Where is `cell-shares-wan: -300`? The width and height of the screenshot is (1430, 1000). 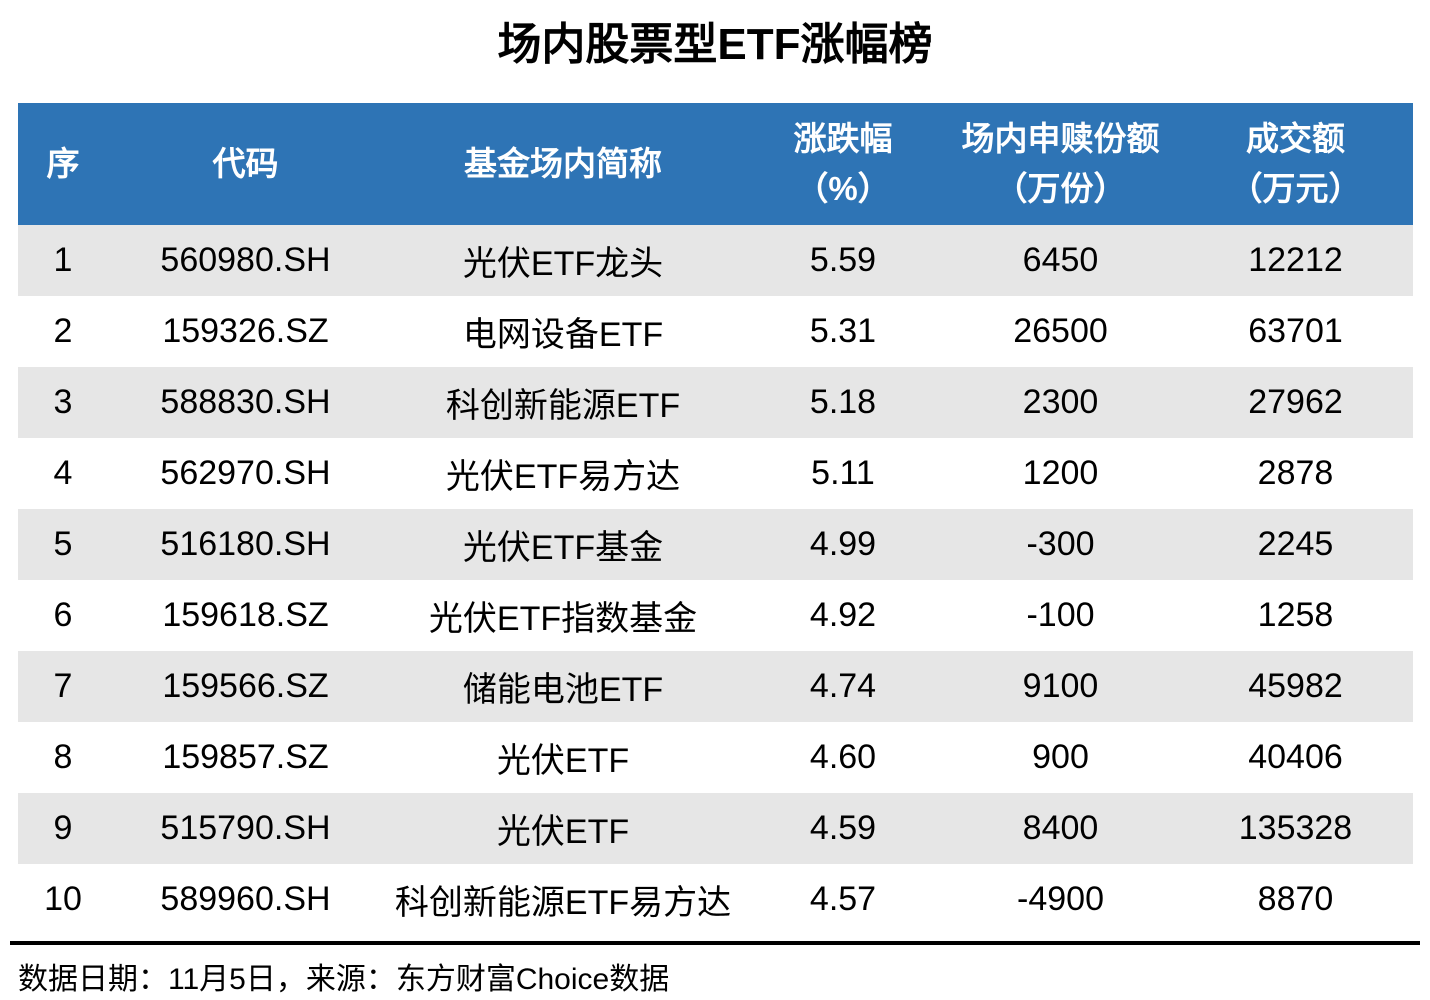
cell-shares-wan: -300 is located at coordinates (1060, 544).